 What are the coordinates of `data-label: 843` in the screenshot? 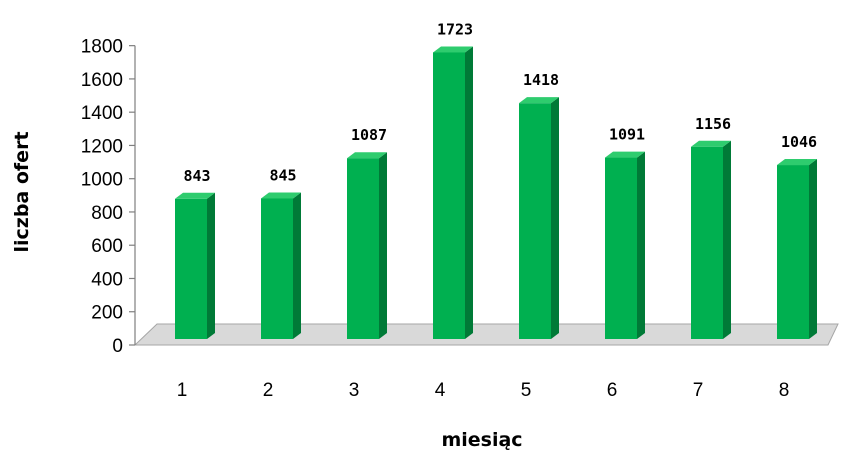 It's located at (196, 176).